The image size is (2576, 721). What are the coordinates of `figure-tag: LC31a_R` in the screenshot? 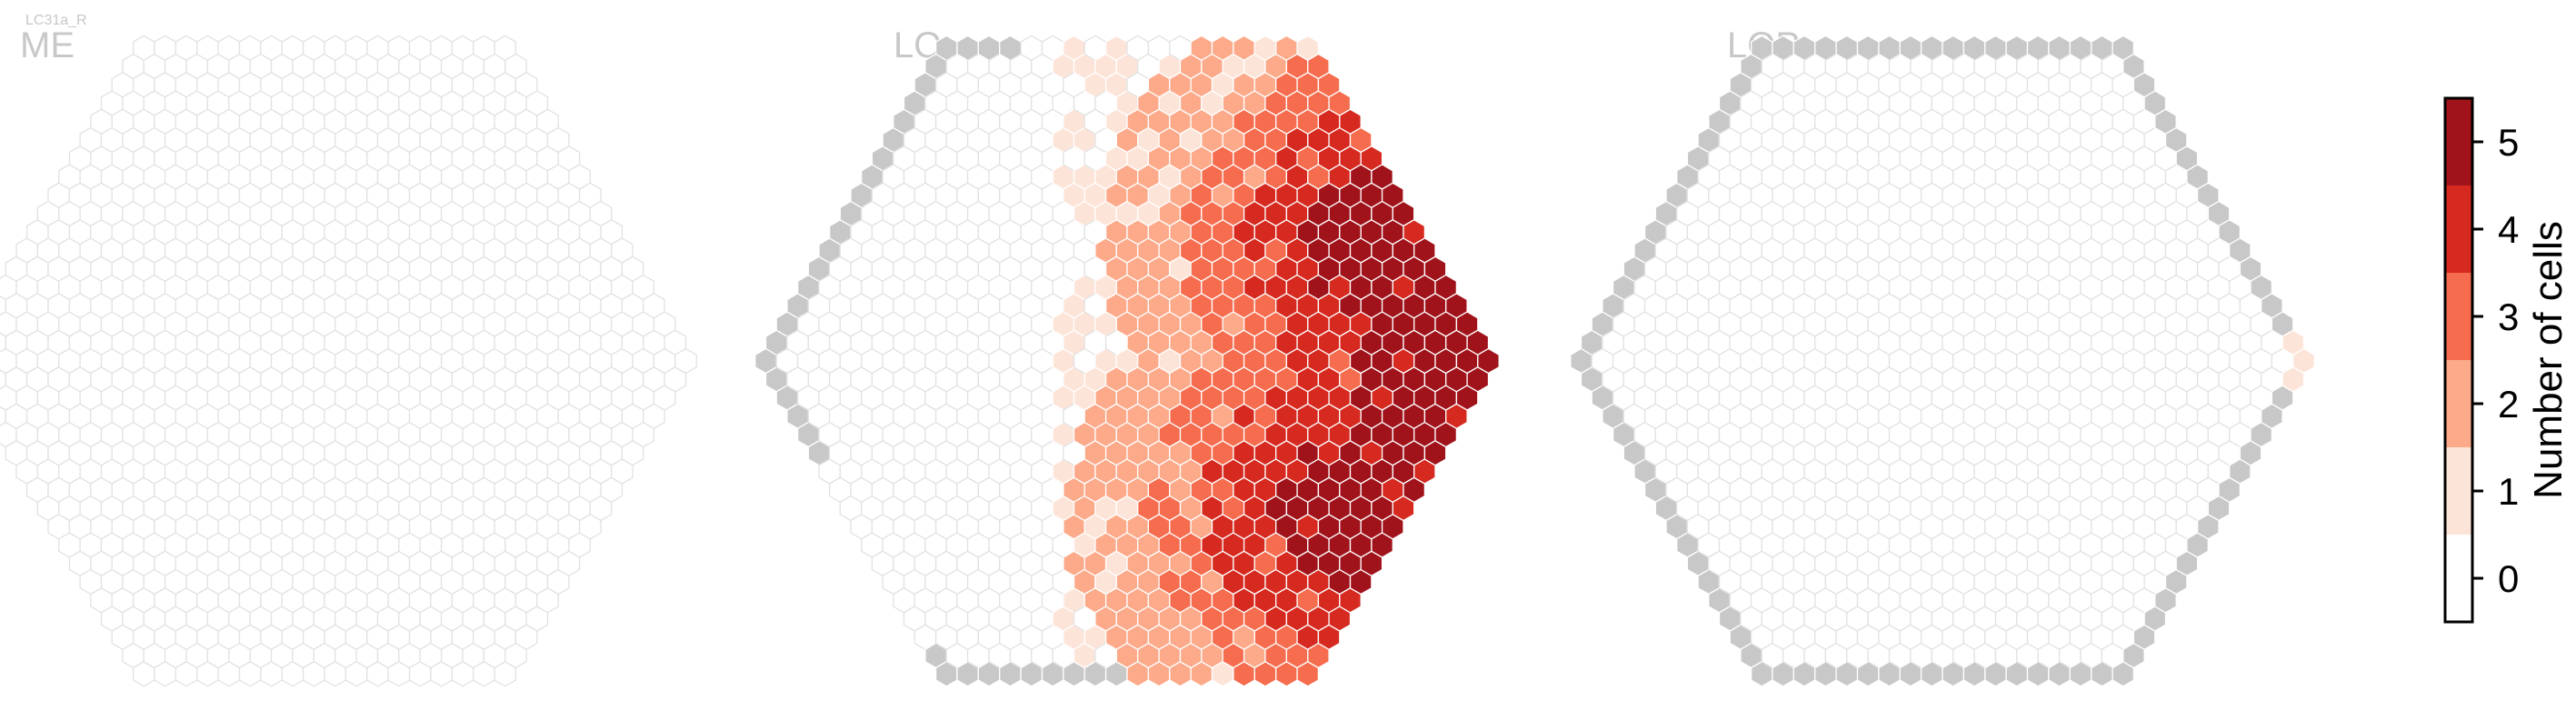 It's located at (56, 20).